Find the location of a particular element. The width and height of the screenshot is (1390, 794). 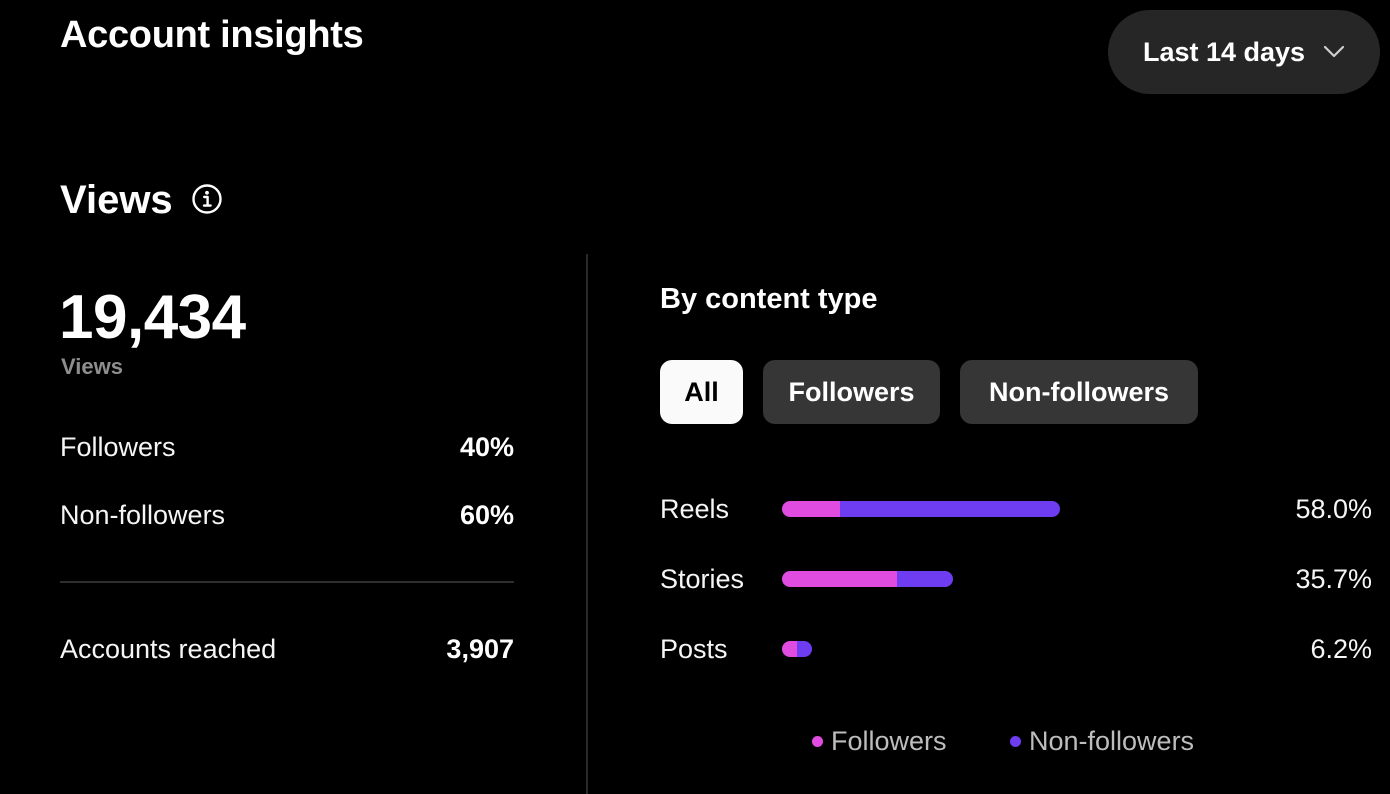

accounts-reached-stat: Accounts reached 3,907 is located at coordinates (287, 649).